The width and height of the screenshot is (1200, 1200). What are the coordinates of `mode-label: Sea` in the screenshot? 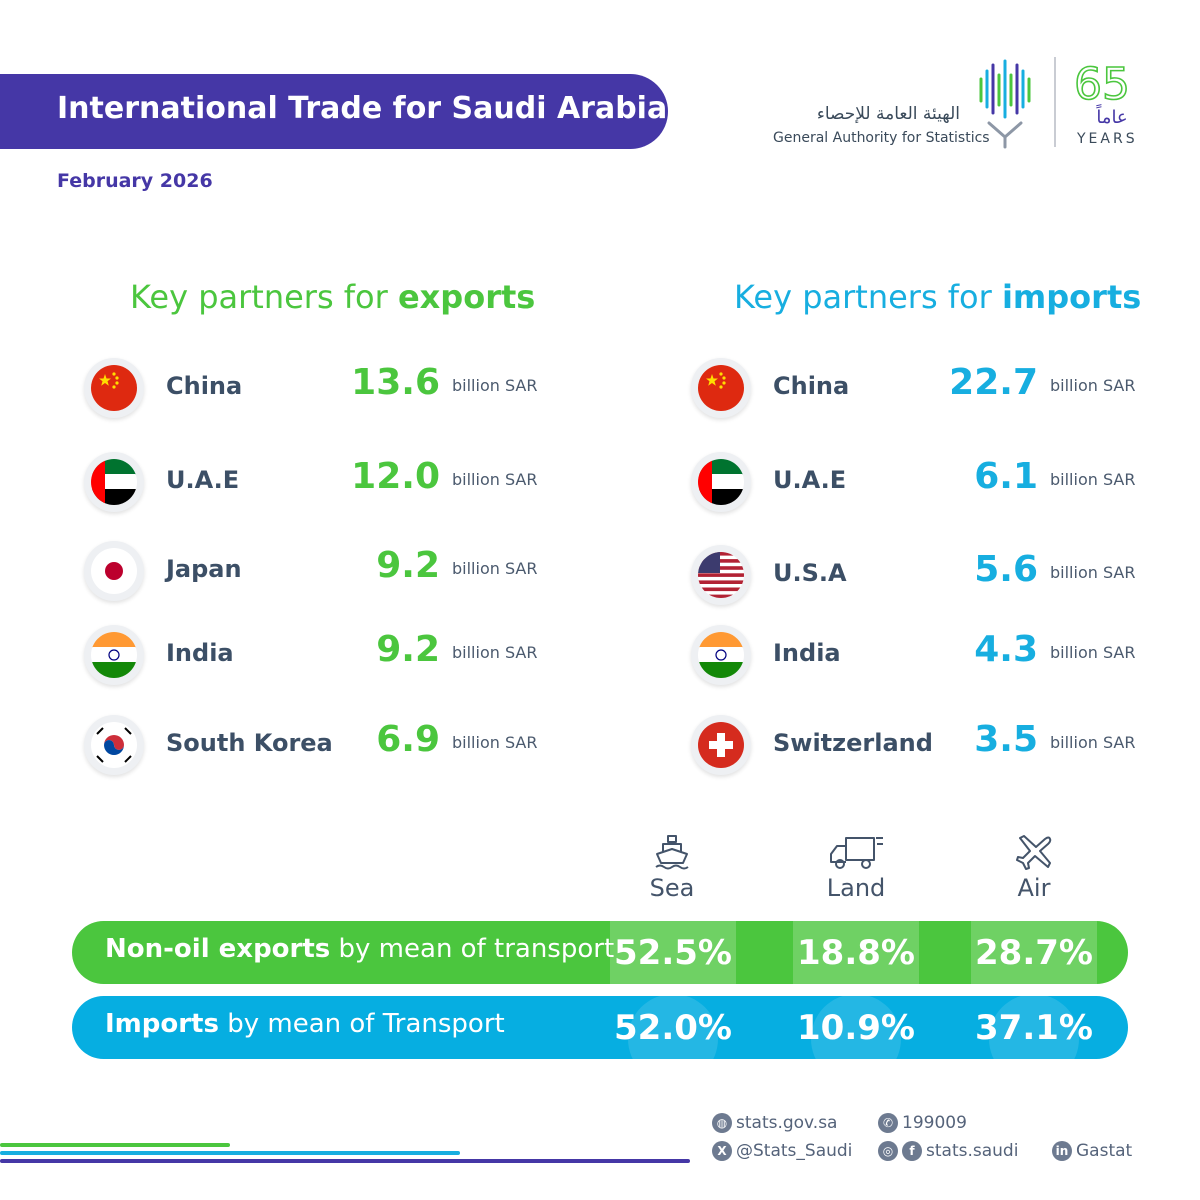 It's located at (672, 888).